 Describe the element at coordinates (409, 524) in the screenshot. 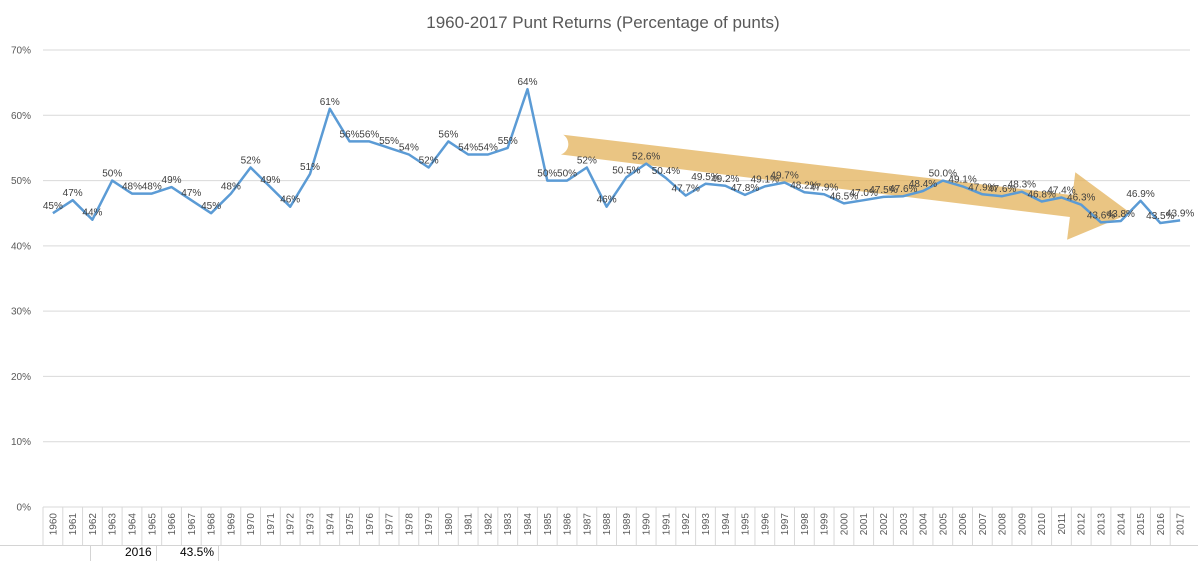

I see `x-tick-label: 1978` at that location.